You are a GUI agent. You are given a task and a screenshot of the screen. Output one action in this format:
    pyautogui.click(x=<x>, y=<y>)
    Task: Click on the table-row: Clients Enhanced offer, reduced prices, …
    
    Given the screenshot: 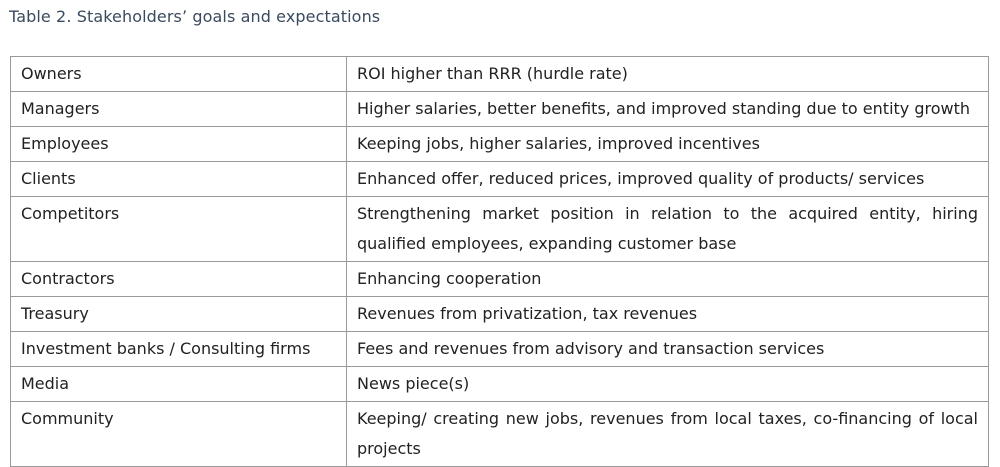 What is the action you would take?
    pyautogui.click(x=499, y=179)
    